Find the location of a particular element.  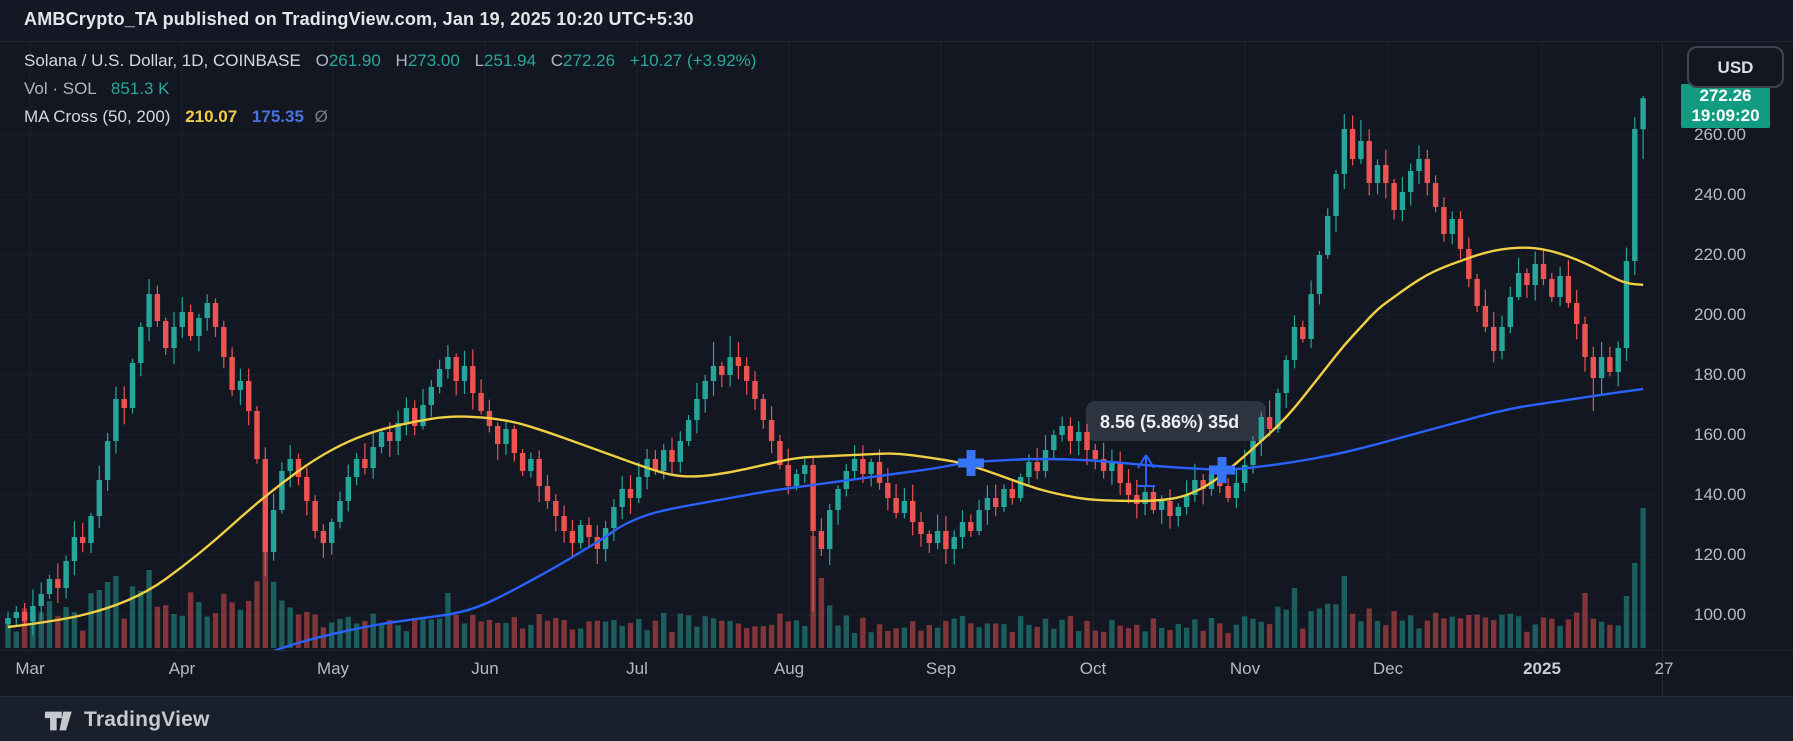

ma200-value: 175.35 is located at coordinates (277, 116).